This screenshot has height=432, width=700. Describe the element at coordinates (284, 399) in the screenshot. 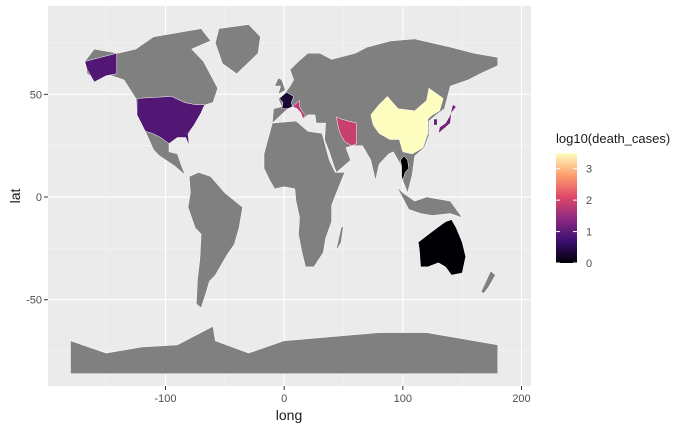

I see `x-tick-label: 0` at that location.